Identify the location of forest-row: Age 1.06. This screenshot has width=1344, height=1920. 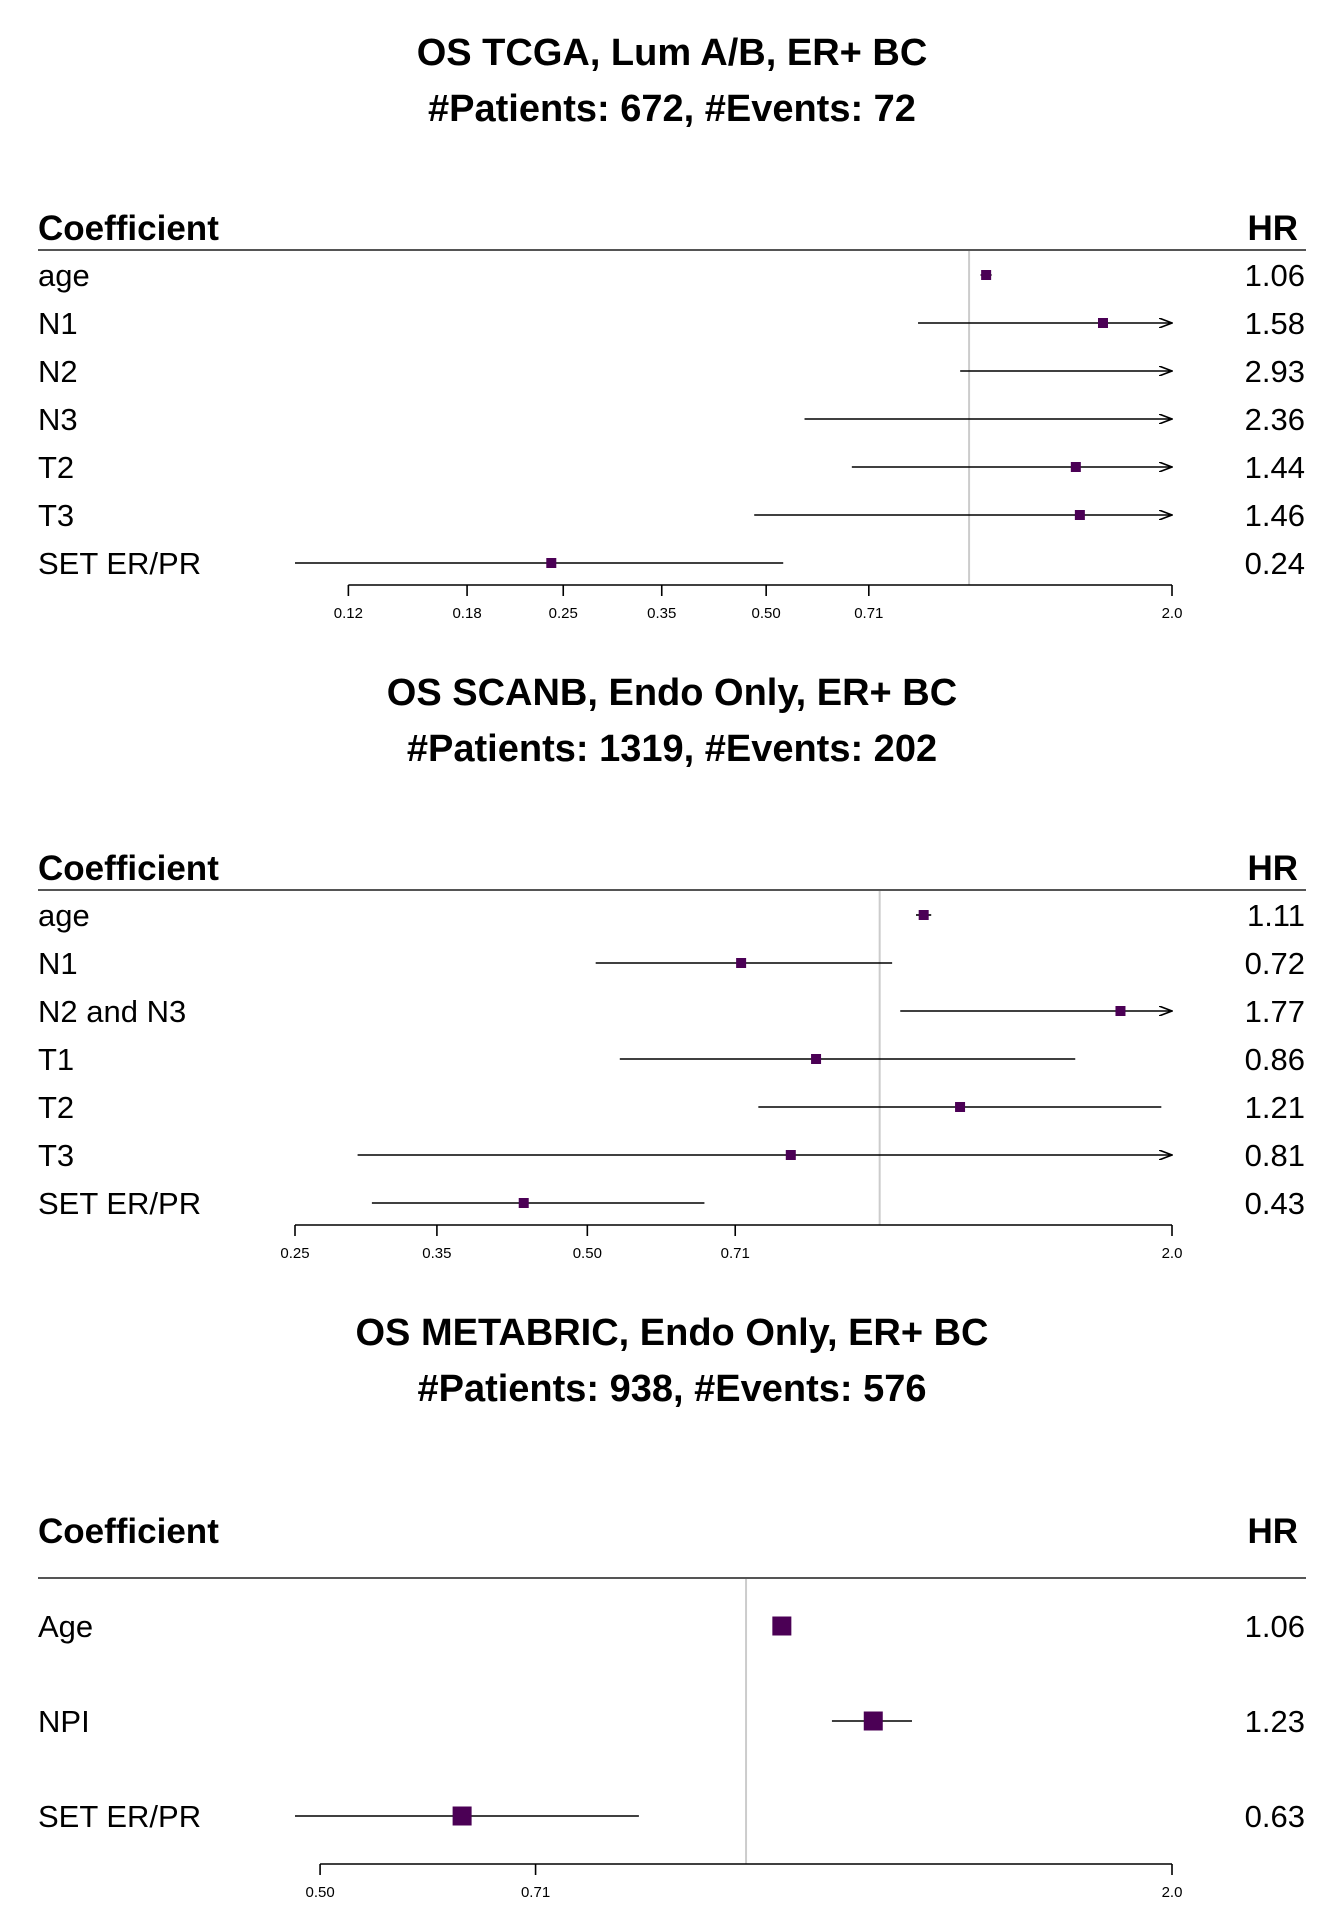
(671, 1626).